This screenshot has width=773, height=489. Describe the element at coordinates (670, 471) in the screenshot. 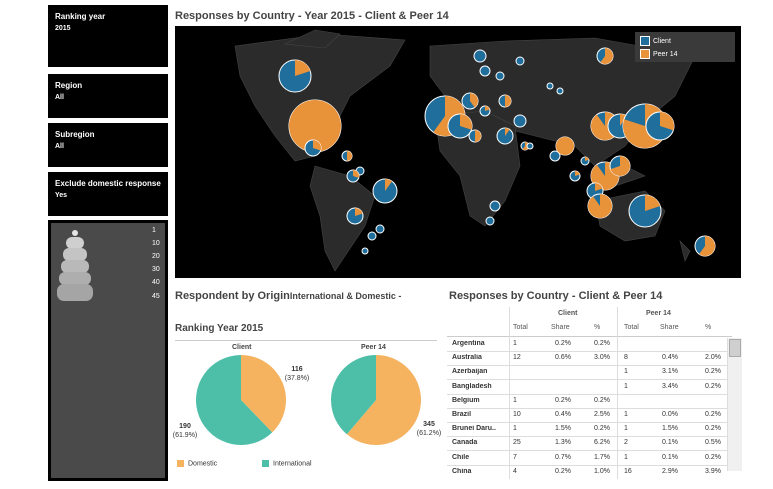

I see `table-cell: 2.9%` at that location.